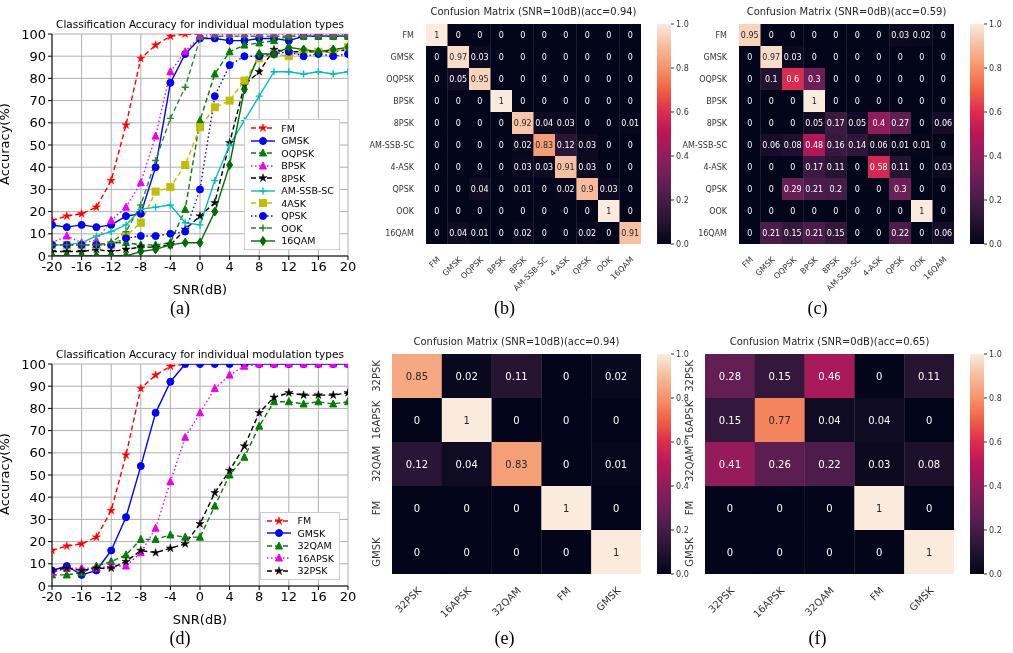 This screenshot has width=1013, height=653. Describe the element at coordinates (717, 101) in the screenshot. I see `y-tick-label: BPSK` at that location.